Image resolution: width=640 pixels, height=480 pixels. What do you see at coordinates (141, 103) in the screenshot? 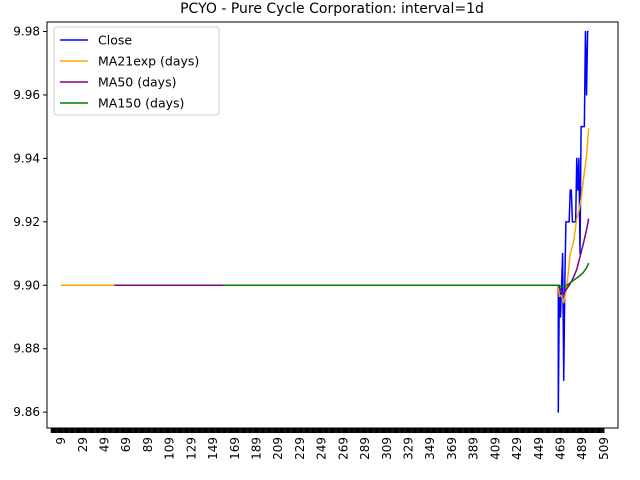
I see `legend-label: MA150 (days)` at bounding box center [141, 103].